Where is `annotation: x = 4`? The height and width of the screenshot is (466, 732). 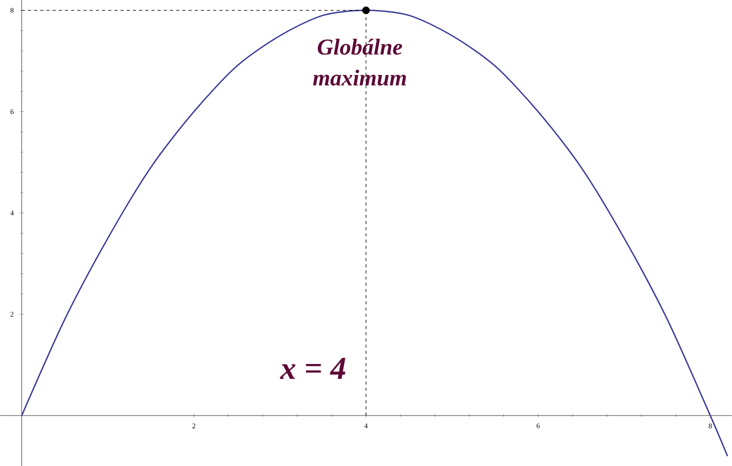 annotation: x = 4 is located at coordinates (313, 368).